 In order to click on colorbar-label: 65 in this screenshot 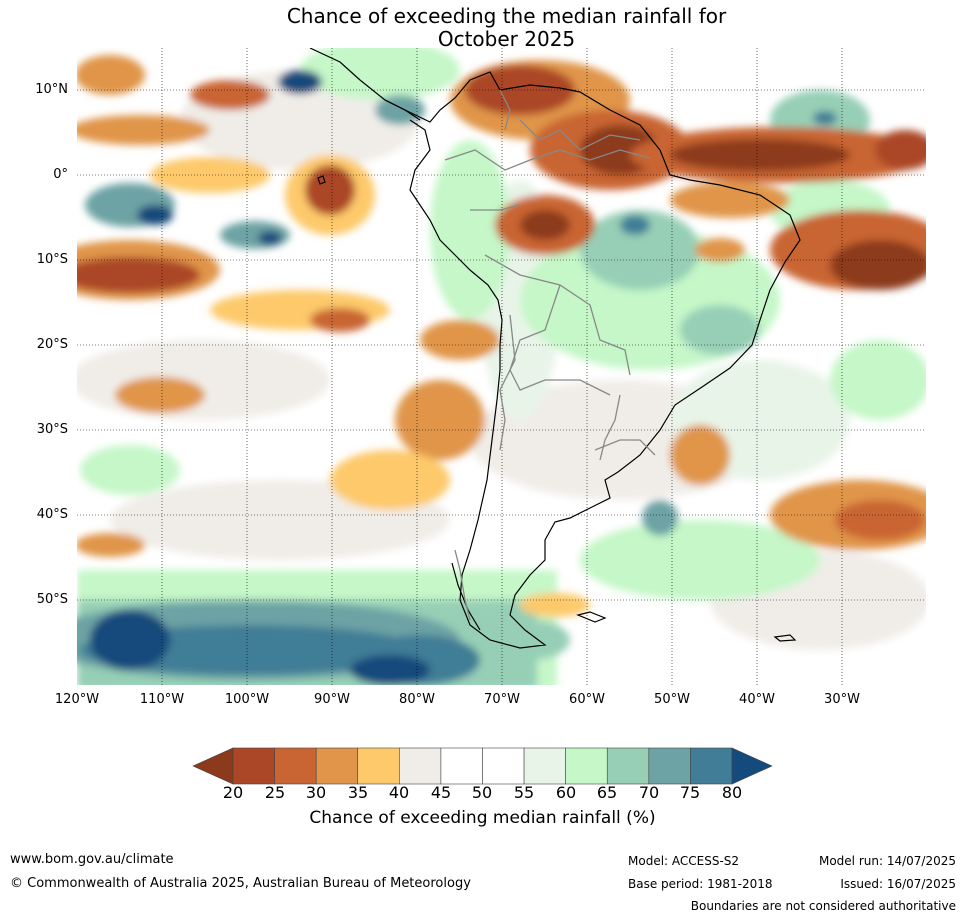, I will do `click(607, 792)`.